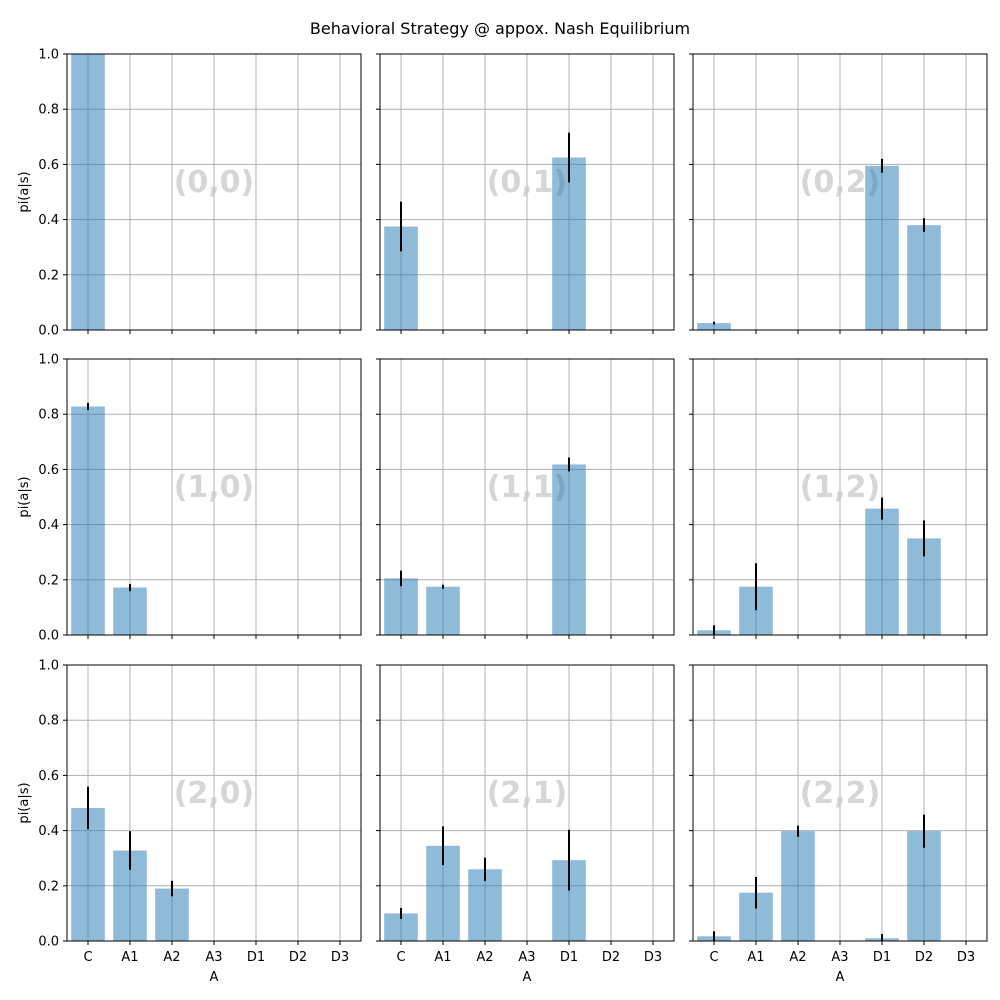 The image size is (1000, 1000). Describe the element at coordinates (838, 193) in the screenshot. I see `subplot-0-2: (0,2)` at that location.